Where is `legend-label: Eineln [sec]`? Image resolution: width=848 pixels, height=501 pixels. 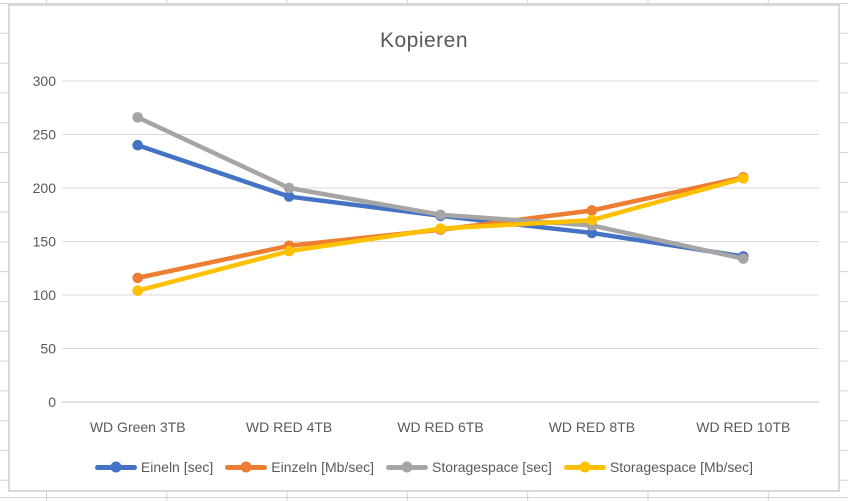 legend-label: Eineln [sec] is located at coordinates (177, 467).